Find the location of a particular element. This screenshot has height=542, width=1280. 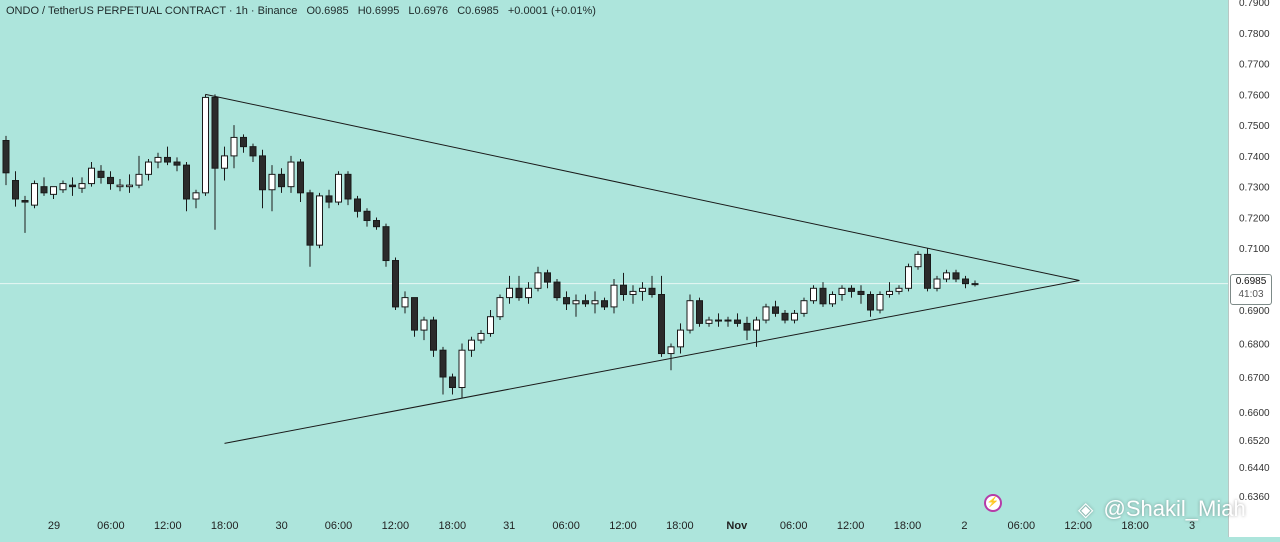

current-price-tag: 0.6985 41:03 is located at coordinates (1251, 289).